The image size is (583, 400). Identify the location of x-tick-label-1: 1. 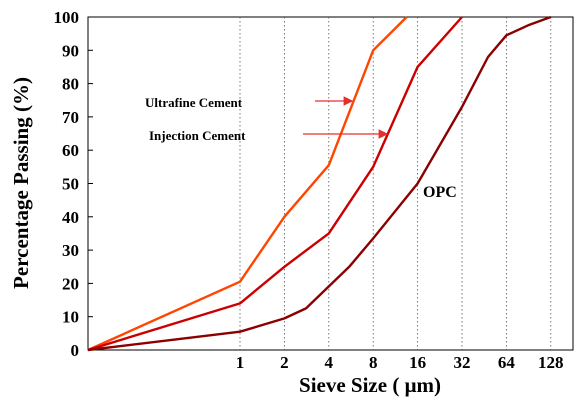
(240, 362).